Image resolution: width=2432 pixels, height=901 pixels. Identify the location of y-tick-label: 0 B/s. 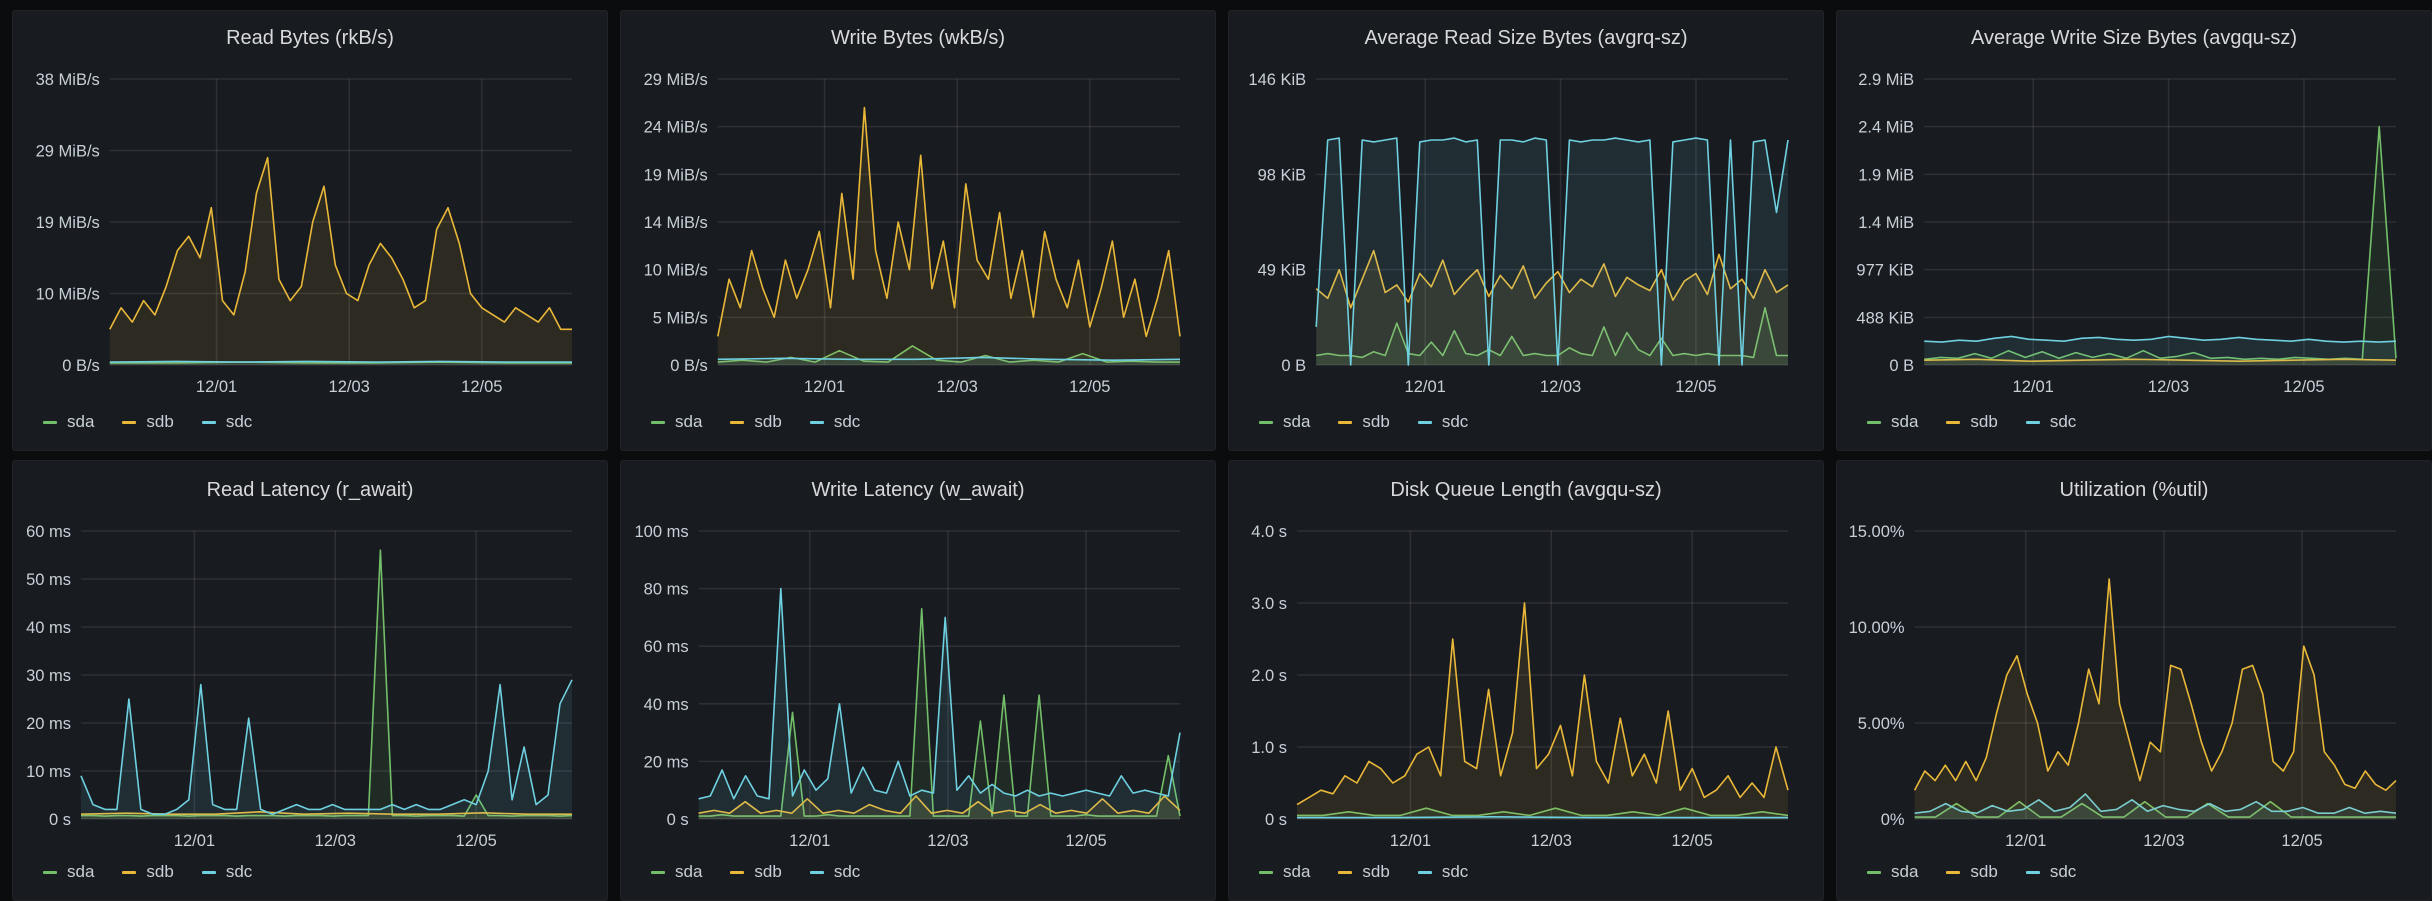
(81, 366).